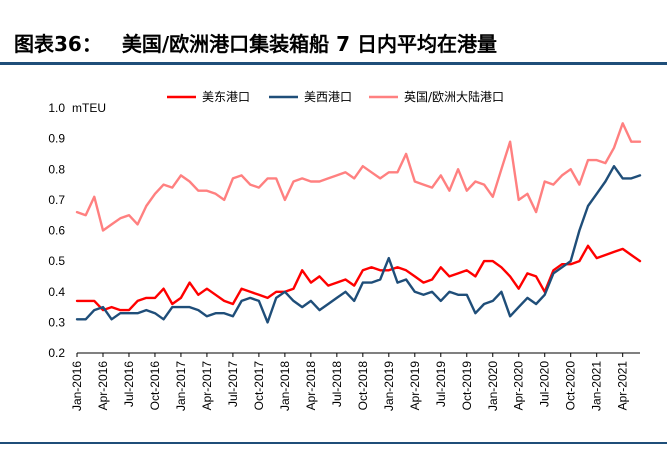  What do you see at coordinates (77, 386) in the screenshot?
I see `x-tick-label: Jan-2016` at bounding box center [77, 386].